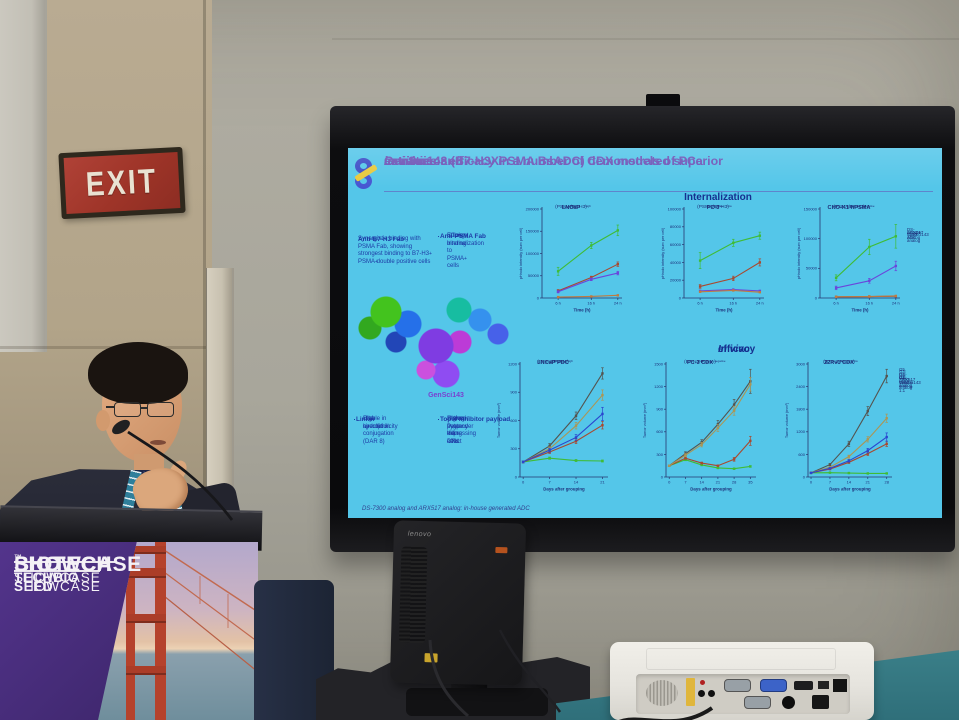  I want to click on monitor-label, so click(501, 550).